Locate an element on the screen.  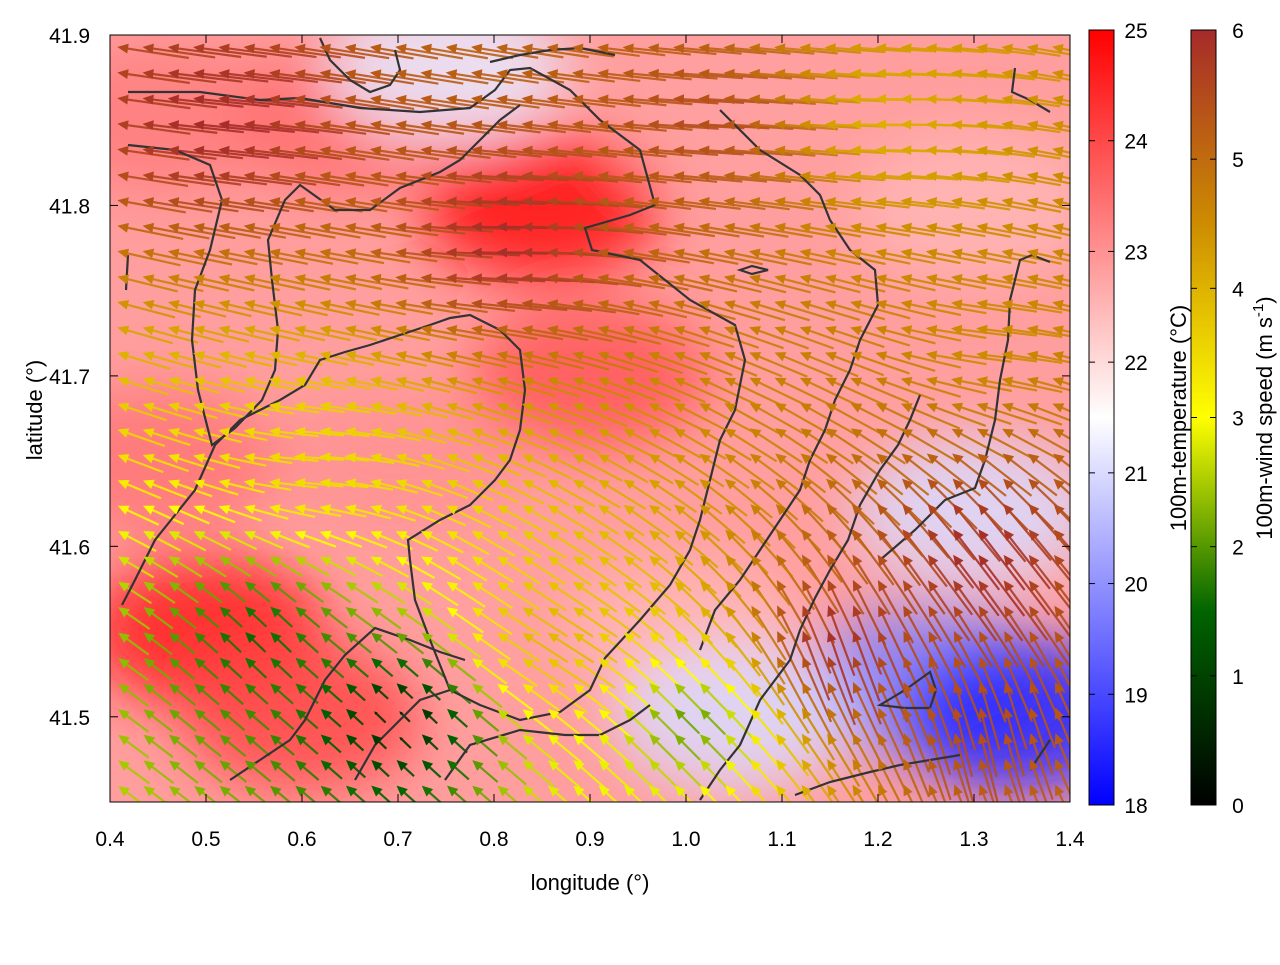
colorbar-tick-label: 18 is located at coordinates (1135, 806).